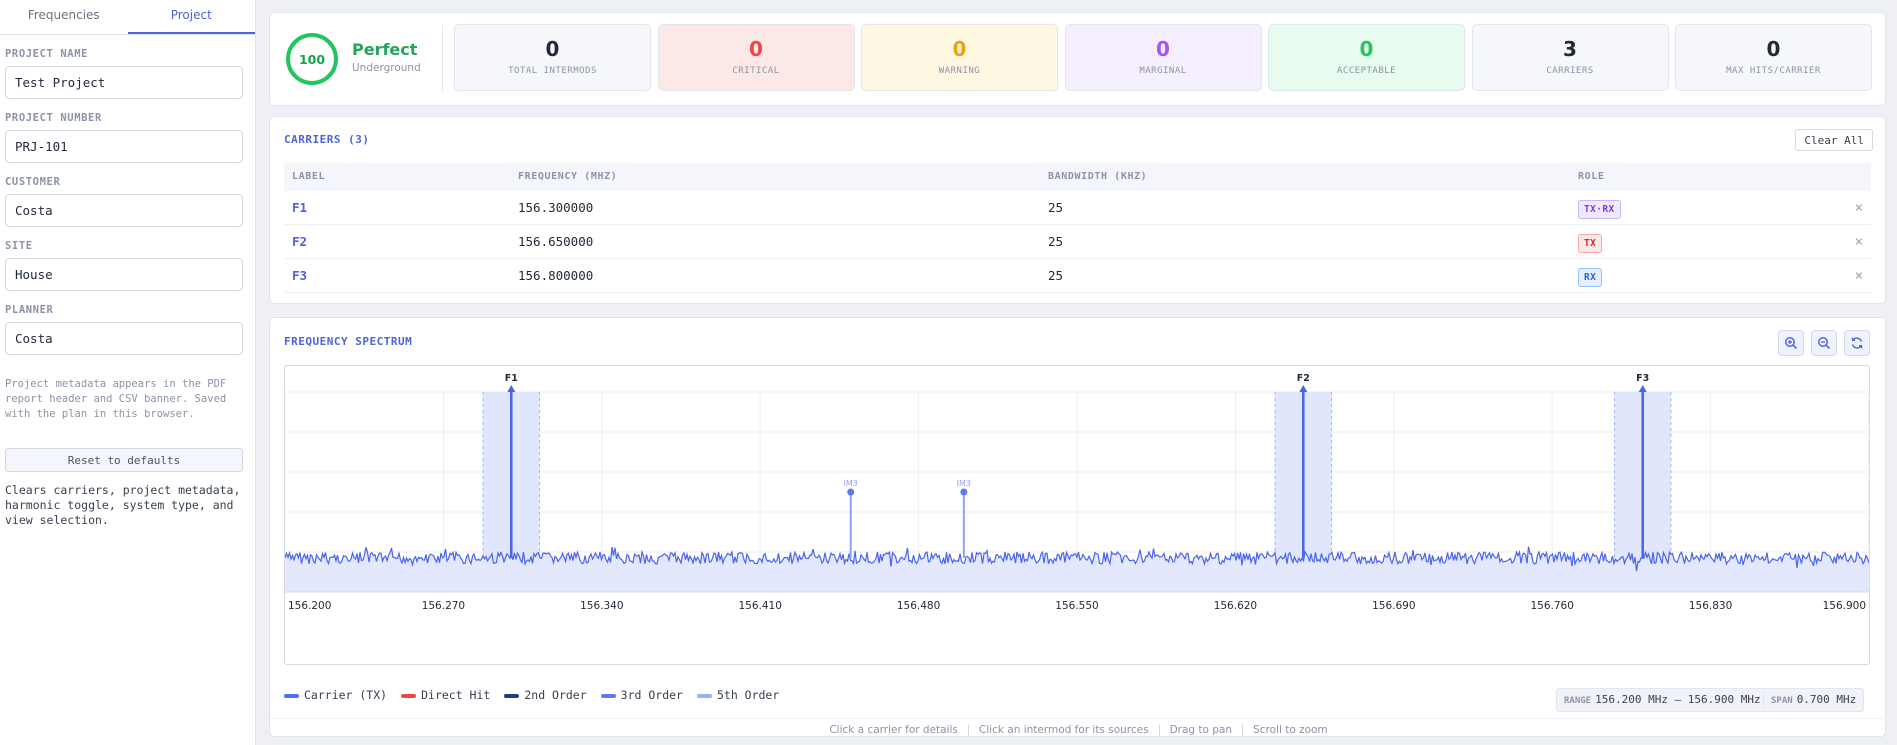 Image resolution: width=1897 pixels, height=745 pixels. I want to click on legend-label: Direct Hit, so click(456, 695).